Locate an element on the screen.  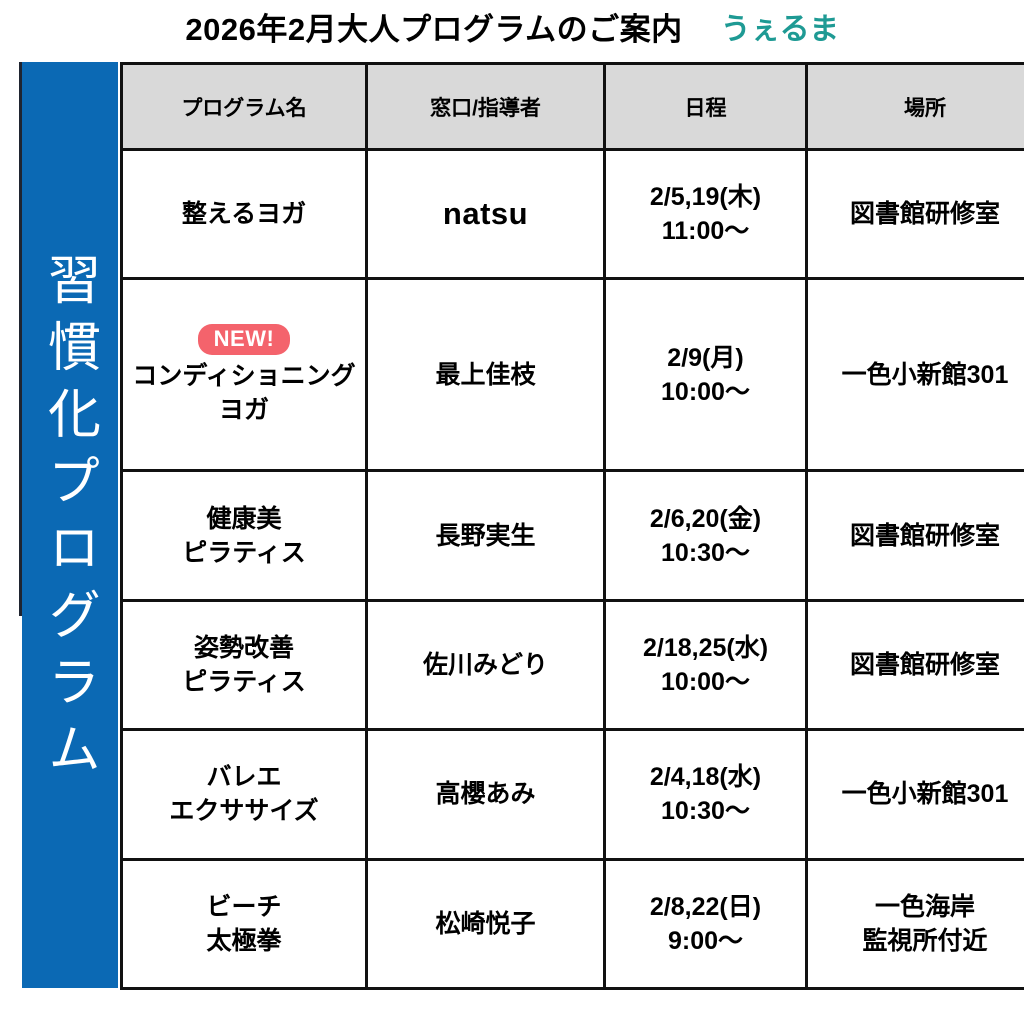
instructor-name: 松崎悦子 is located at coordinates (485, 923).